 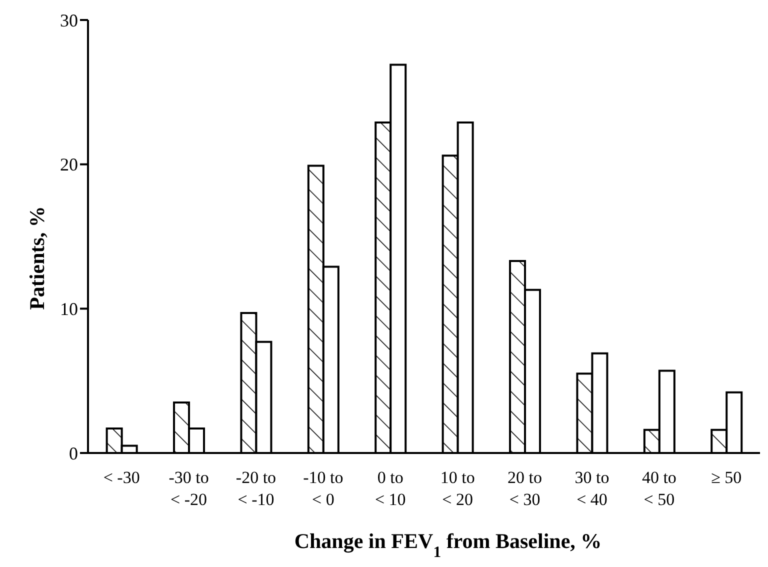 What do you see at coordinates (390, 488) in the screenshot?
I see `x-tick-label: 0 to < 10` at bounding box center [390, 488].